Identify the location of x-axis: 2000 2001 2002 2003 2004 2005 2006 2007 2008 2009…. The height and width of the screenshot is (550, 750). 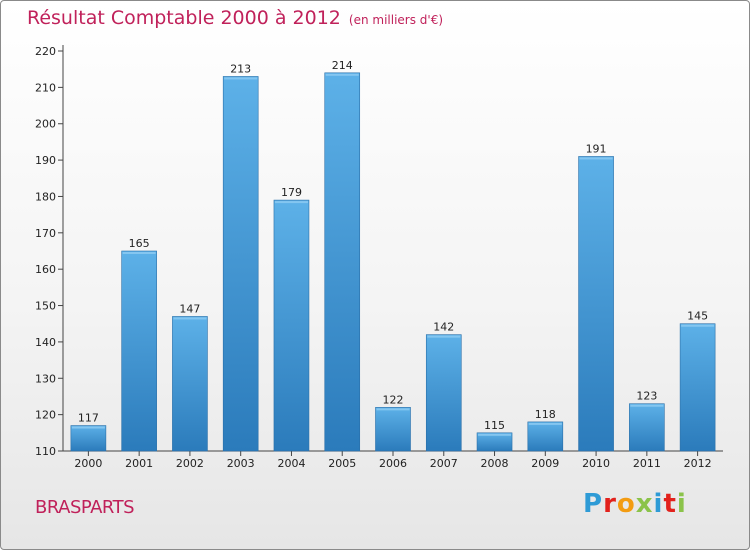
(393, 460).